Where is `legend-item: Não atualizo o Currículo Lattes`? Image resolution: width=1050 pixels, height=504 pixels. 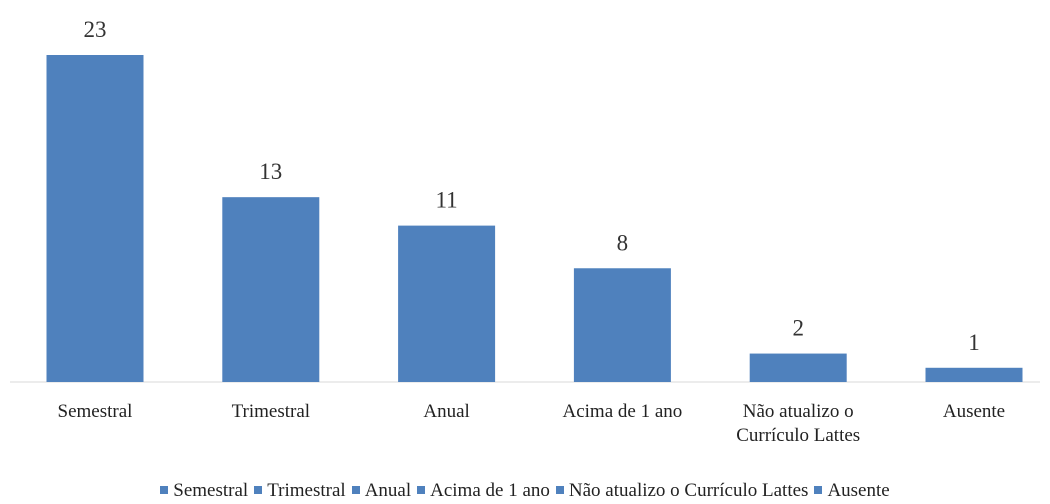
legend-item: Não atualizo o Currículo Lattes is located at coordinates (682, 491).